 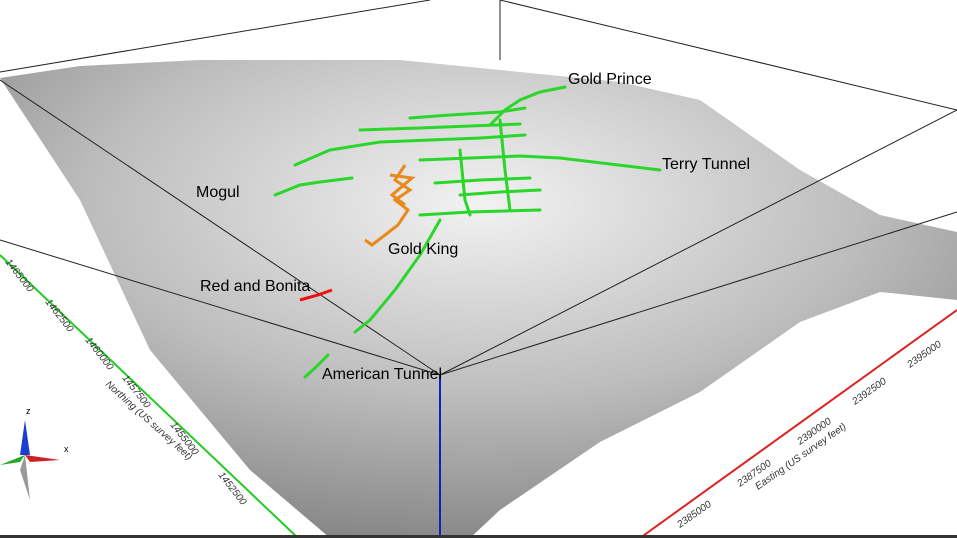 I want to click on working-label: Mogul, so click(x=218, y=192).